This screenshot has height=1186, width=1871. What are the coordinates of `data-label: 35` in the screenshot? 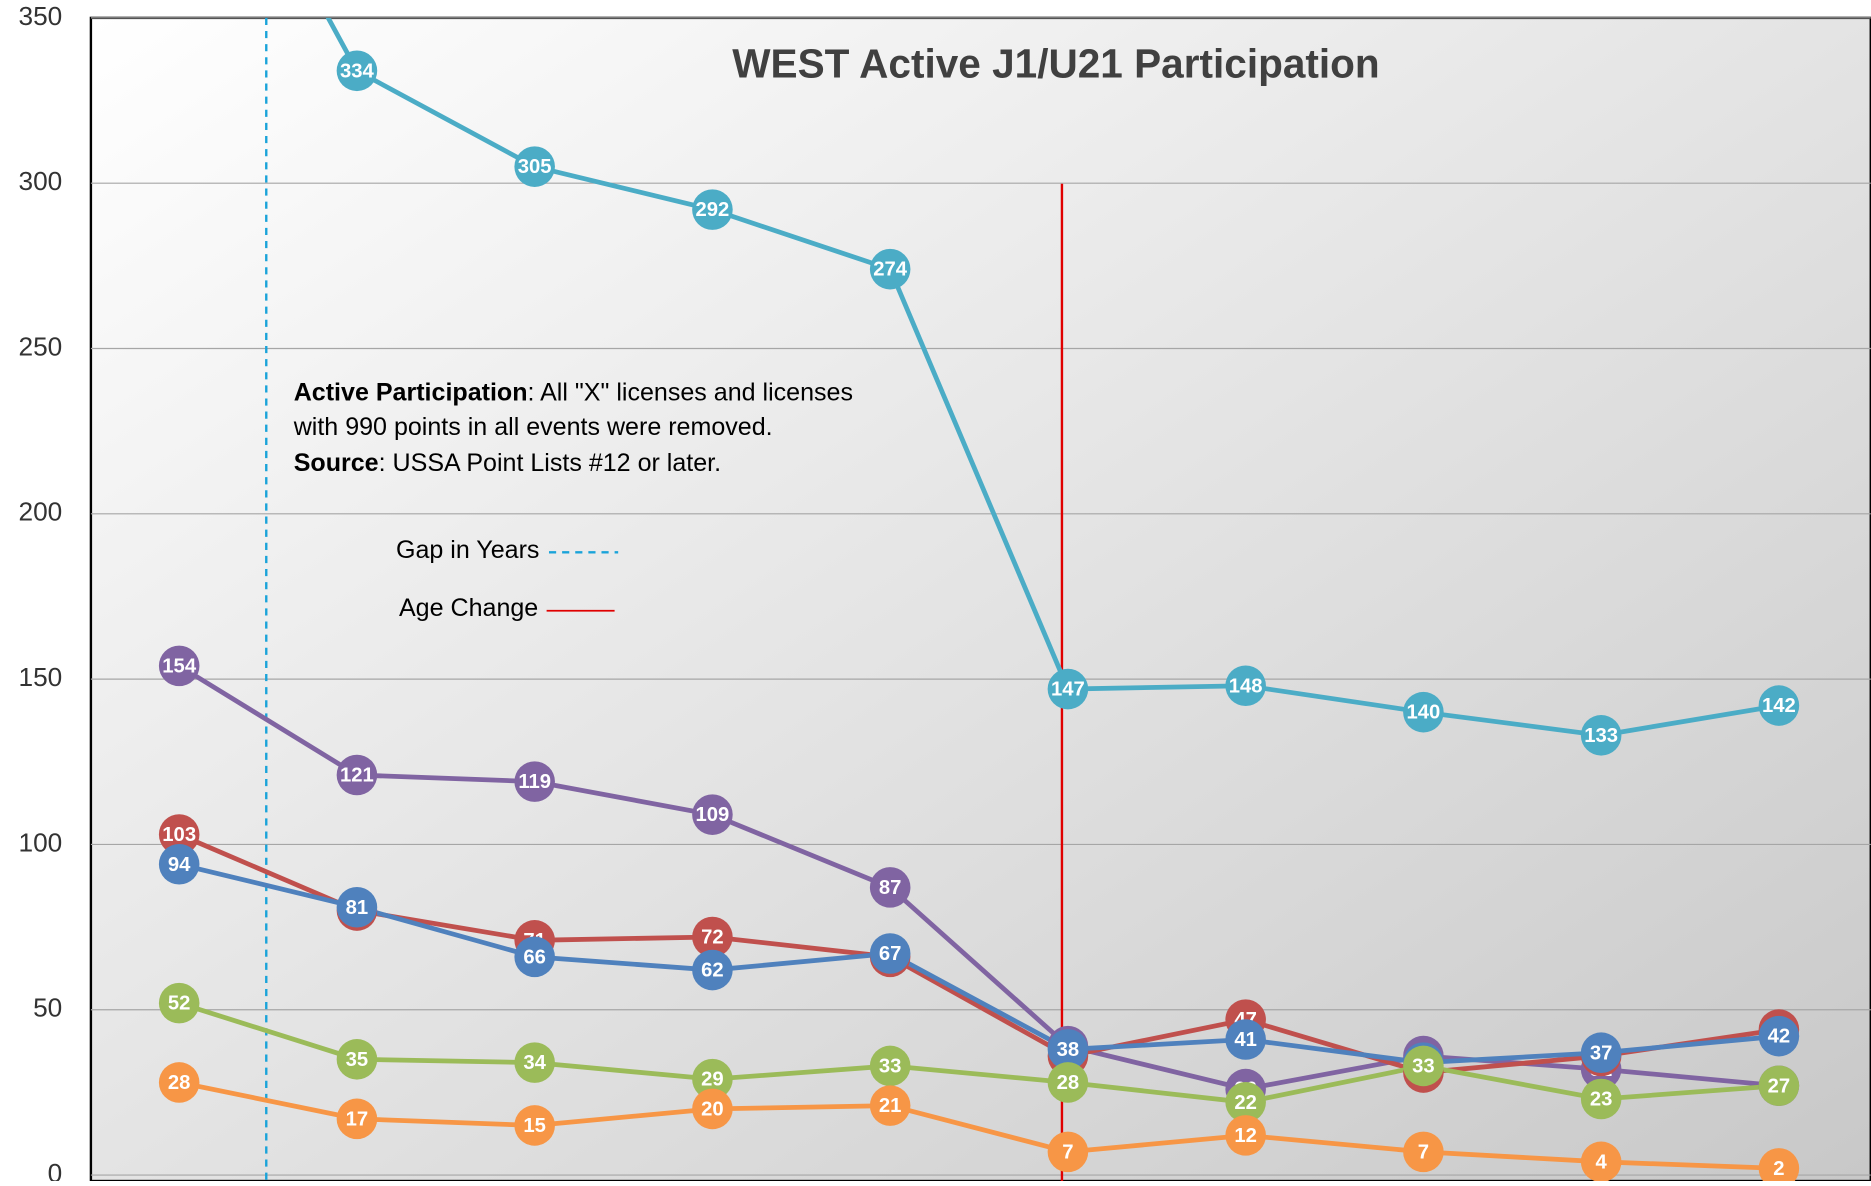 It's located at (357, 1060).